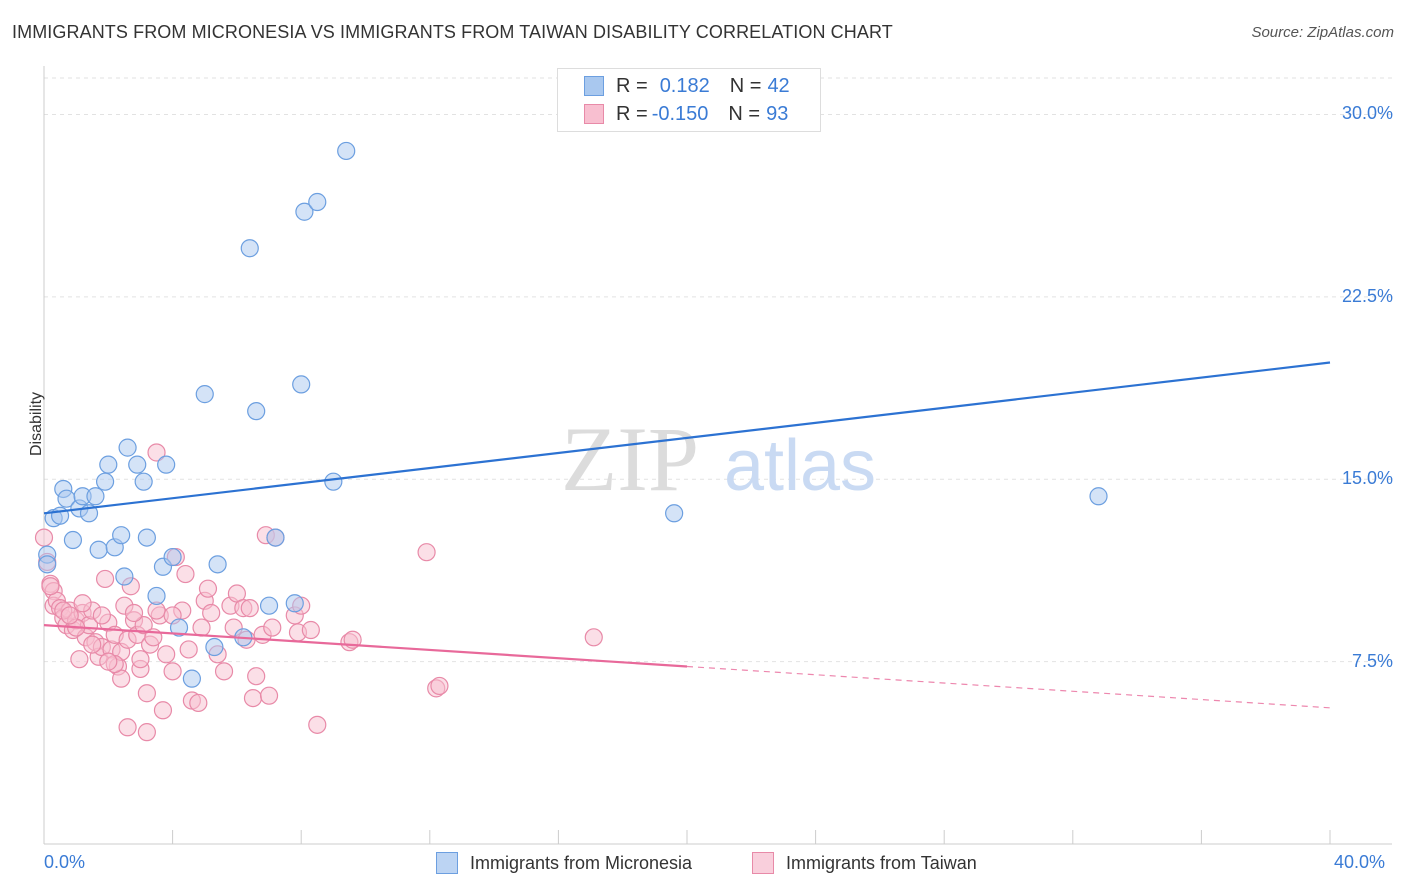 This screenshot has width=1406, height=892. Describe the element at coordinates (684, 85) in the screenshot. I see `legend-r-value: 0.182` at that location.